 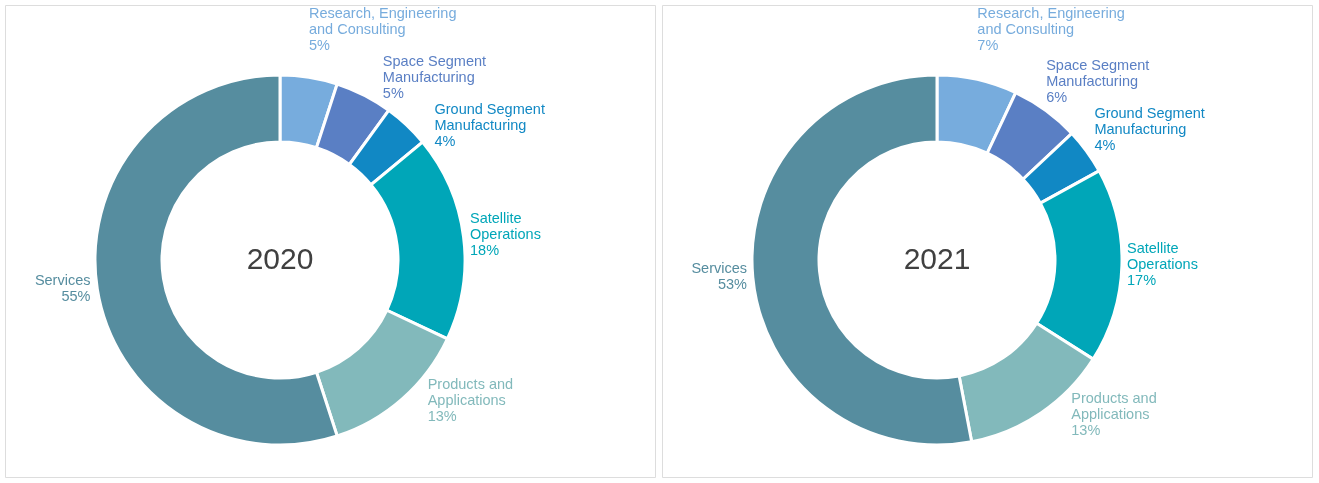 What do you see at coordinates (1142, 279) in the screenshot?
I see `data-label: 17%` at bounding box center [1142, 279].